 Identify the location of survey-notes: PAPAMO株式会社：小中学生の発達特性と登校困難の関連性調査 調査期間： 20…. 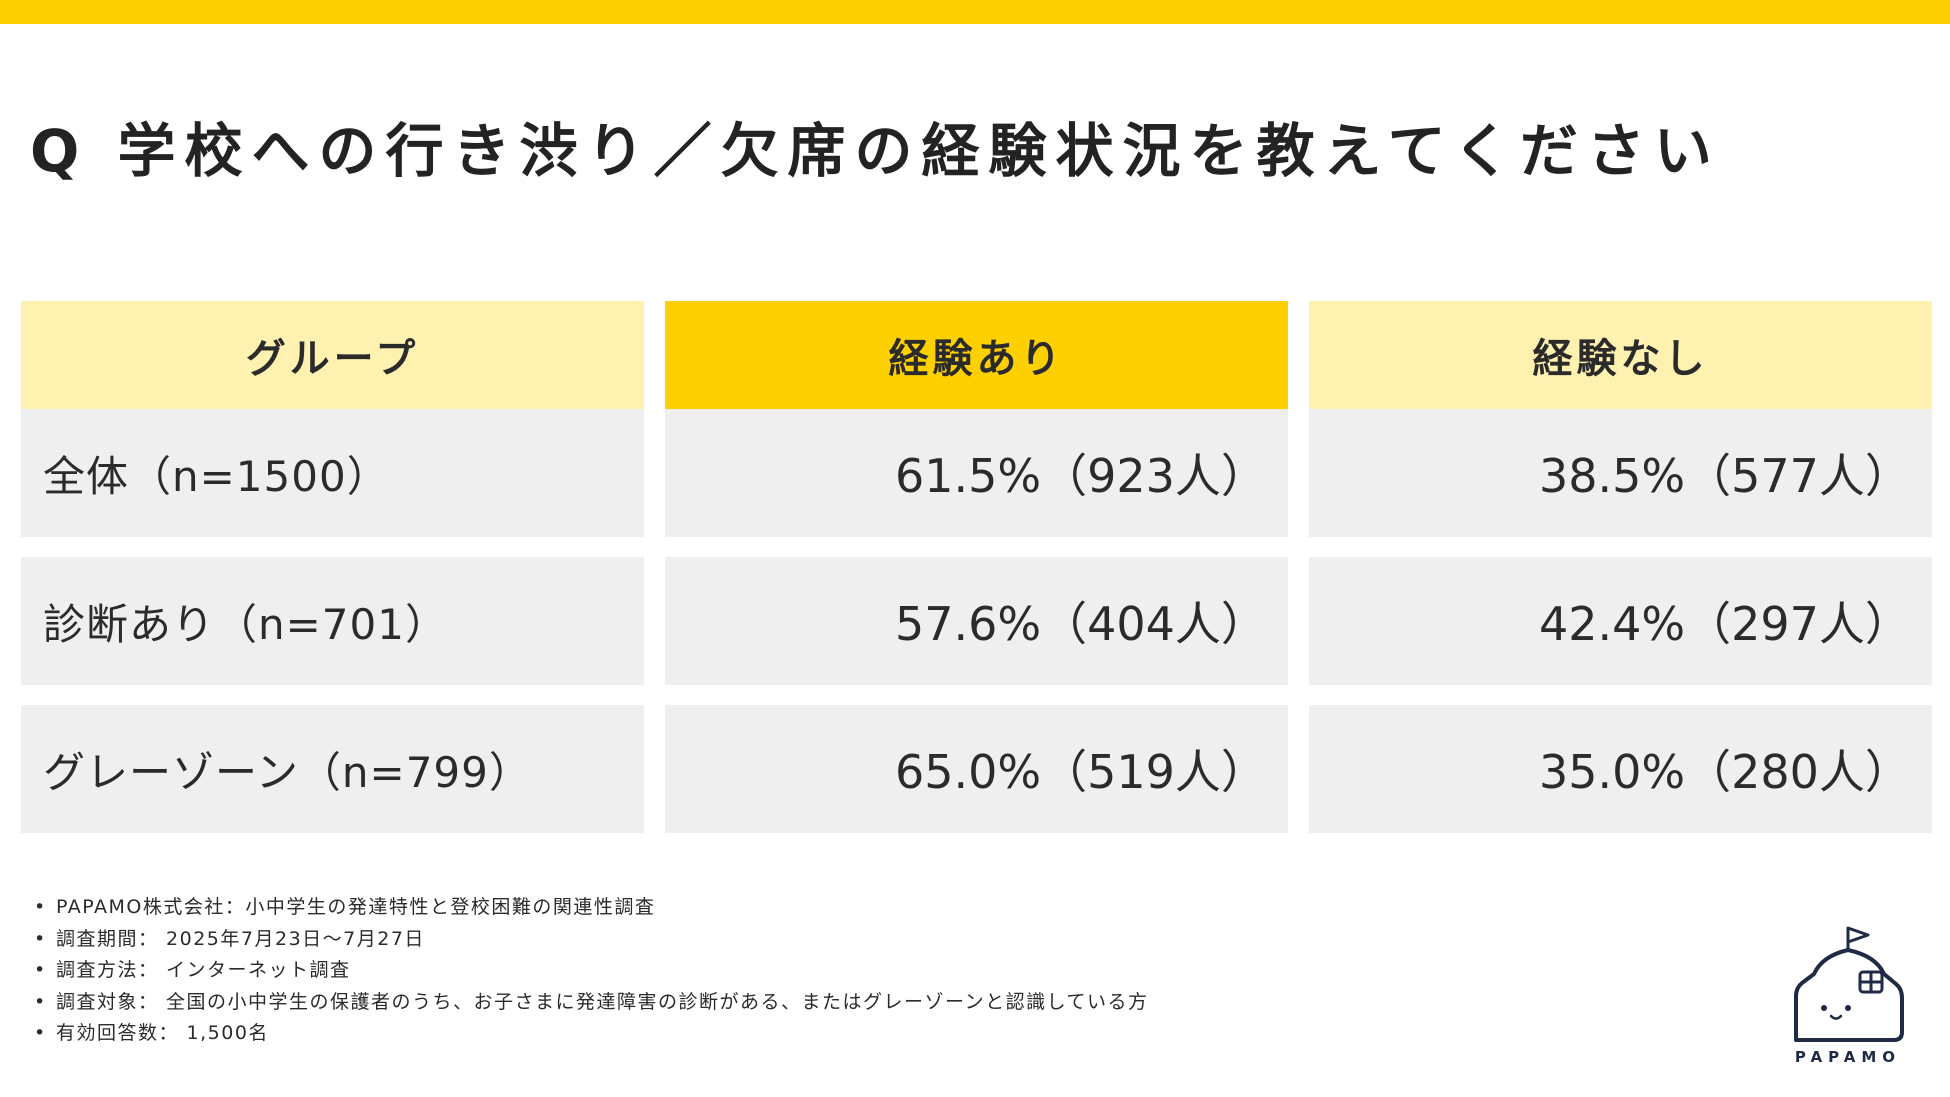
(591, 971).